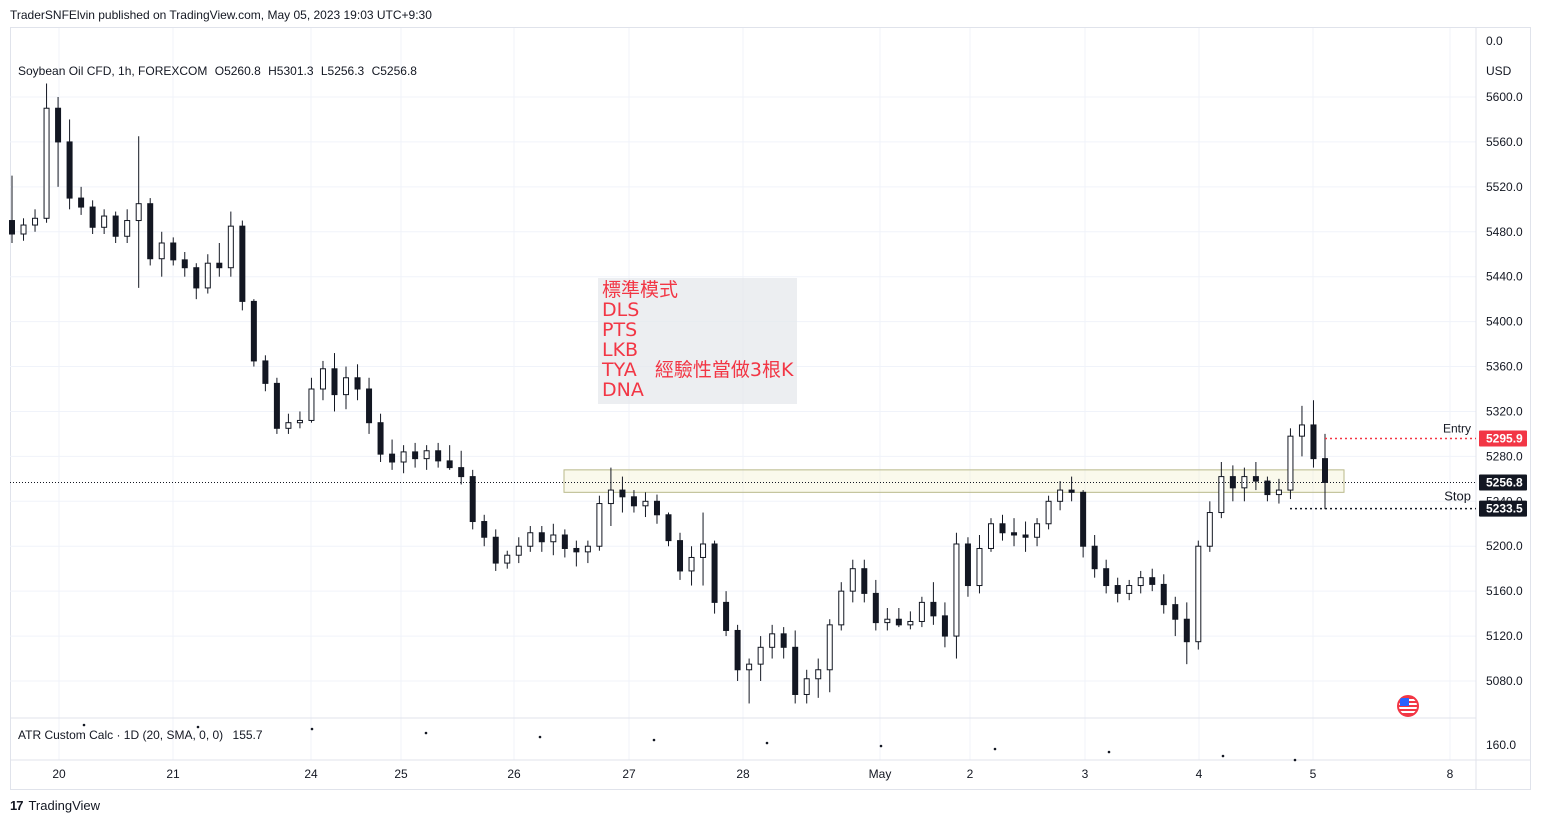 This screenshot has height=824, width=1542. I want to click on y-tick-label: 5440.0, so click(1504, 277).